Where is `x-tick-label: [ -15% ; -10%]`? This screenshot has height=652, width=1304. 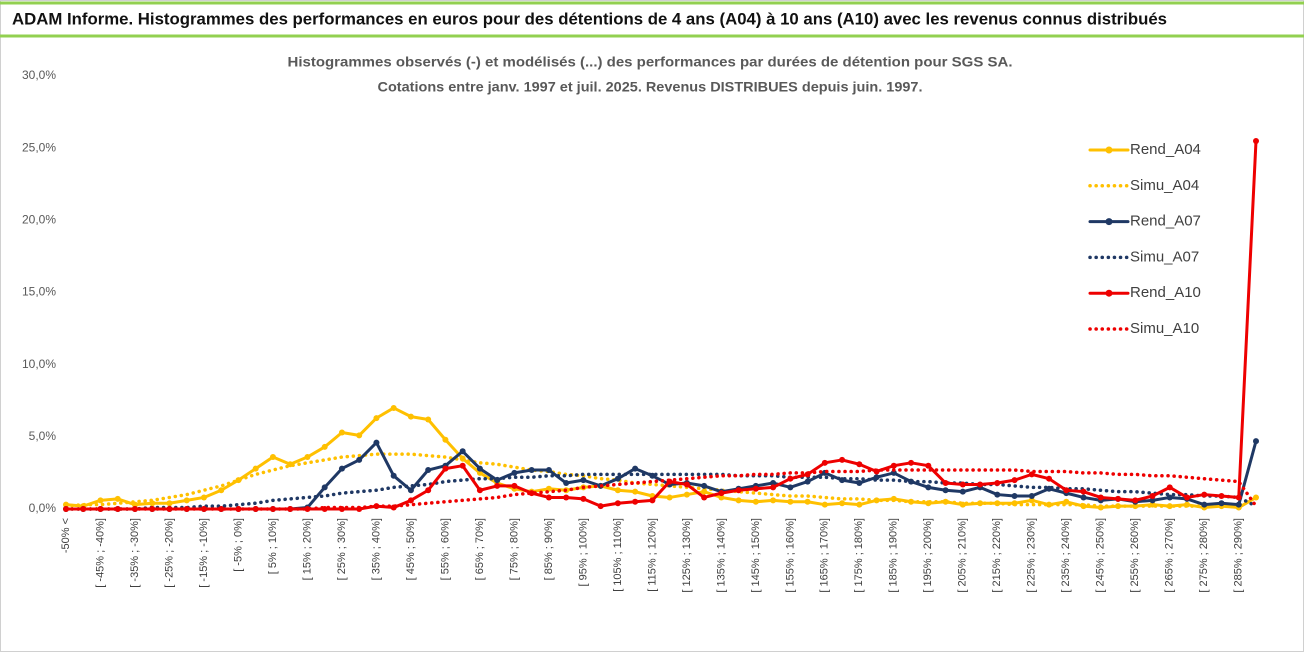 x-tick-label: [ -15% ; -10%] is located at coordinates (204, 553).